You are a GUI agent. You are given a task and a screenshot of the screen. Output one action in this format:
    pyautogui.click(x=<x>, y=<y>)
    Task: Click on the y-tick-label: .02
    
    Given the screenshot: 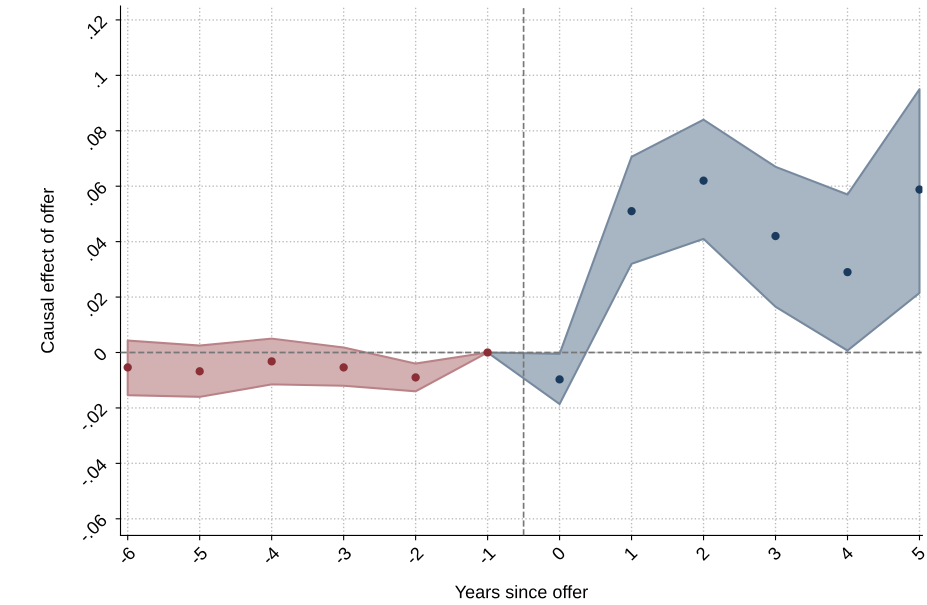 What is the action you would take?
    pyautogui.click(x=95, y=304)
    